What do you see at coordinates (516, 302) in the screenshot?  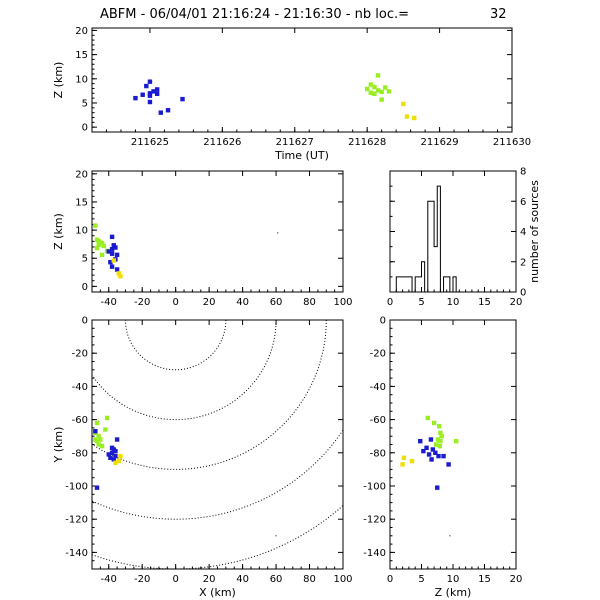 I see `histogram-x-tick-label: 20` at bounding box center [516, 302].